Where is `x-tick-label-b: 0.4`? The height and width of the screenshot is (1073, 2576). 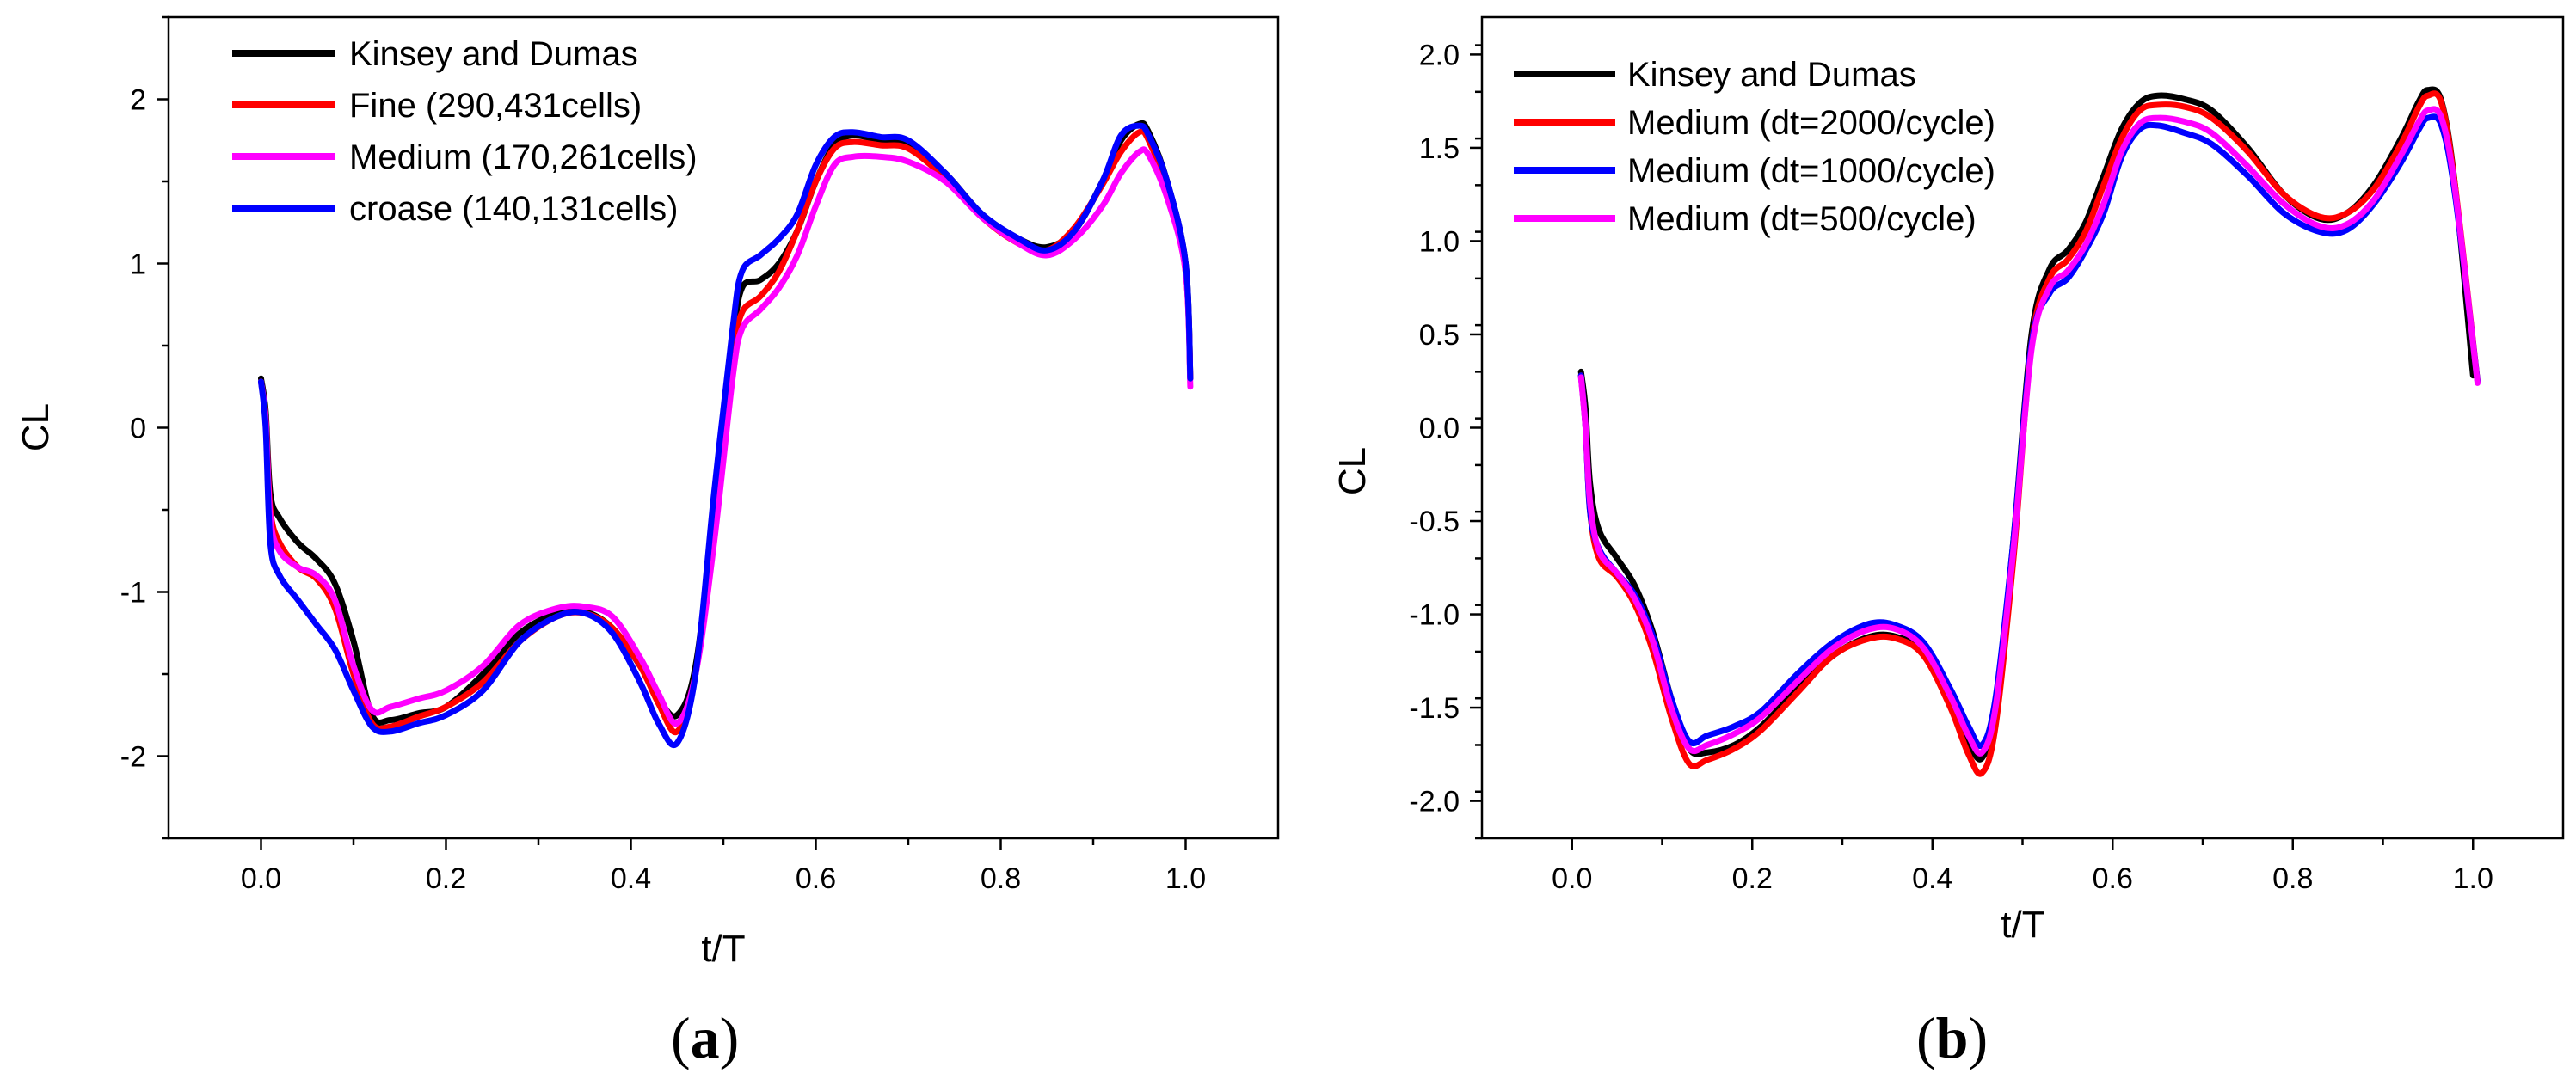 x-tick-label-b: 0.4 is located at coordinates (1932, 879).